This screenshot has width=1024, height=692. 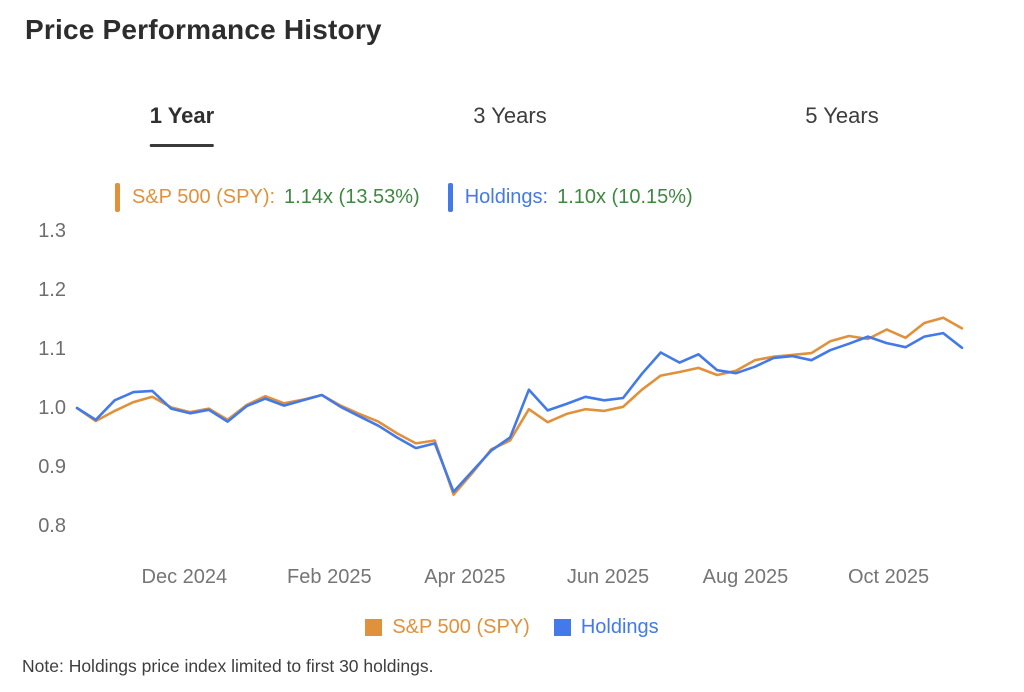 What do you see at coordinates (461, 627) in the screenshot?
I see `legend-label: S&P 500 (SPY)` at bounding box center [461, 627].